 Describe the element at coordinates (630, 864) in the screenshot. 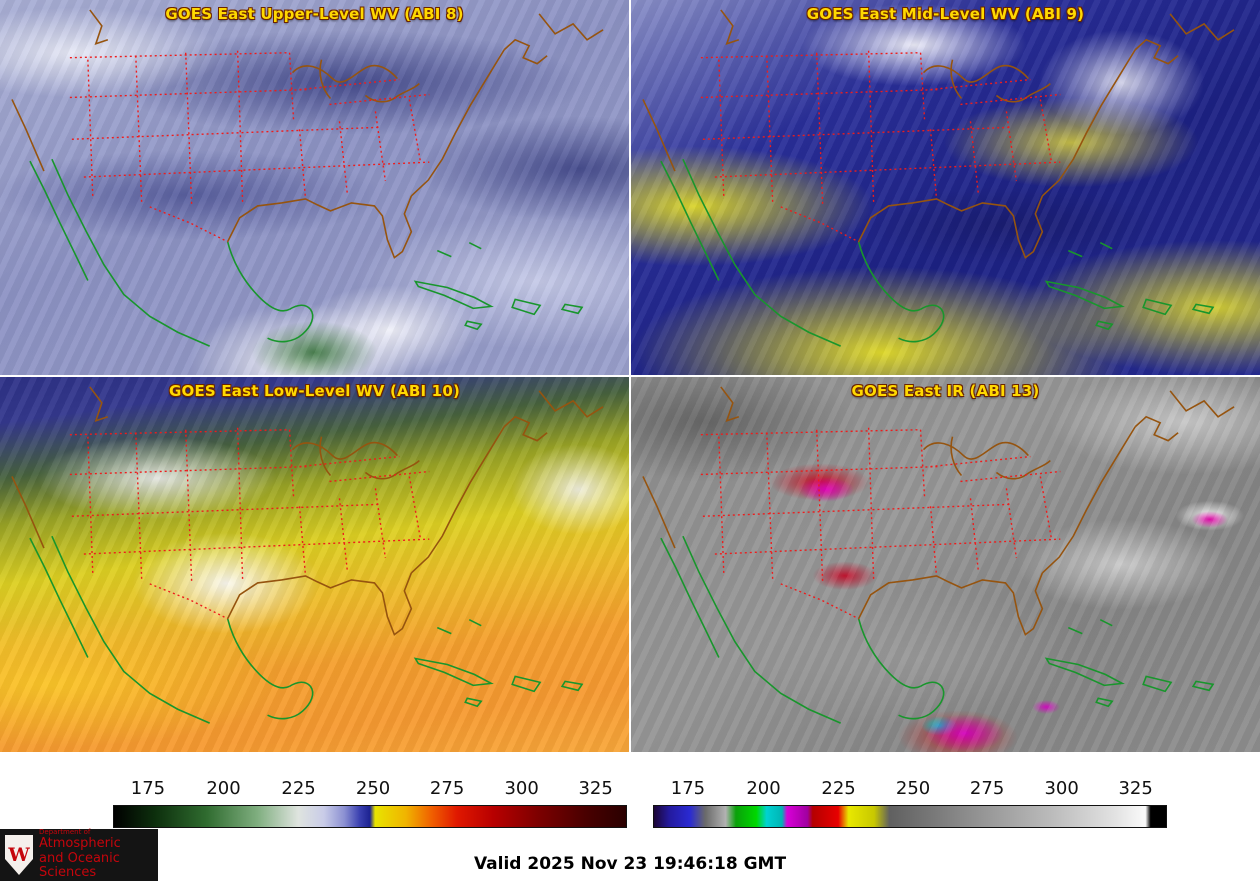

I see `valid-time: Valid 2025 Nov 23 19:46:18 GMT` at that location.